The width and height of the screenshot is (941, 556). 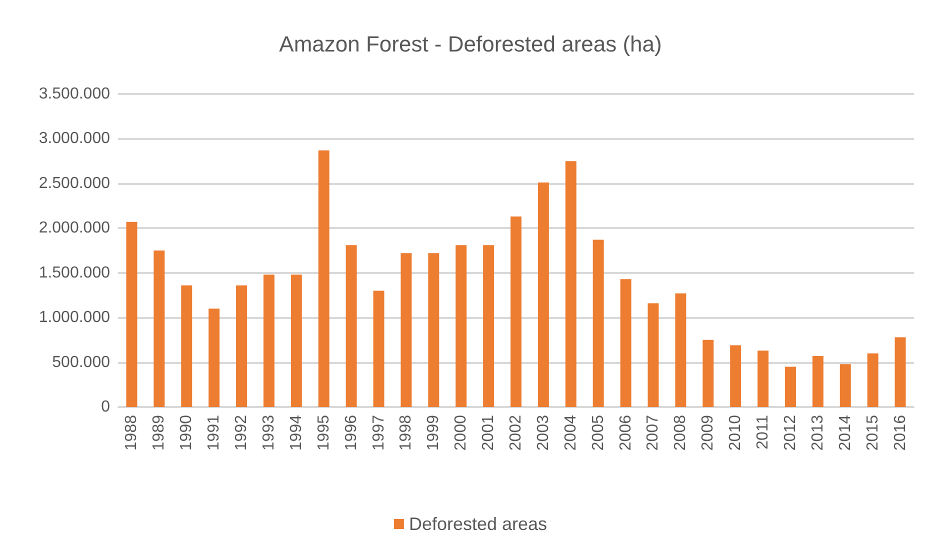 What do you see at coordinates (379, 432) in the screenshot?
I see `x-tick-label: 1997` at bounding box center [379, 432].